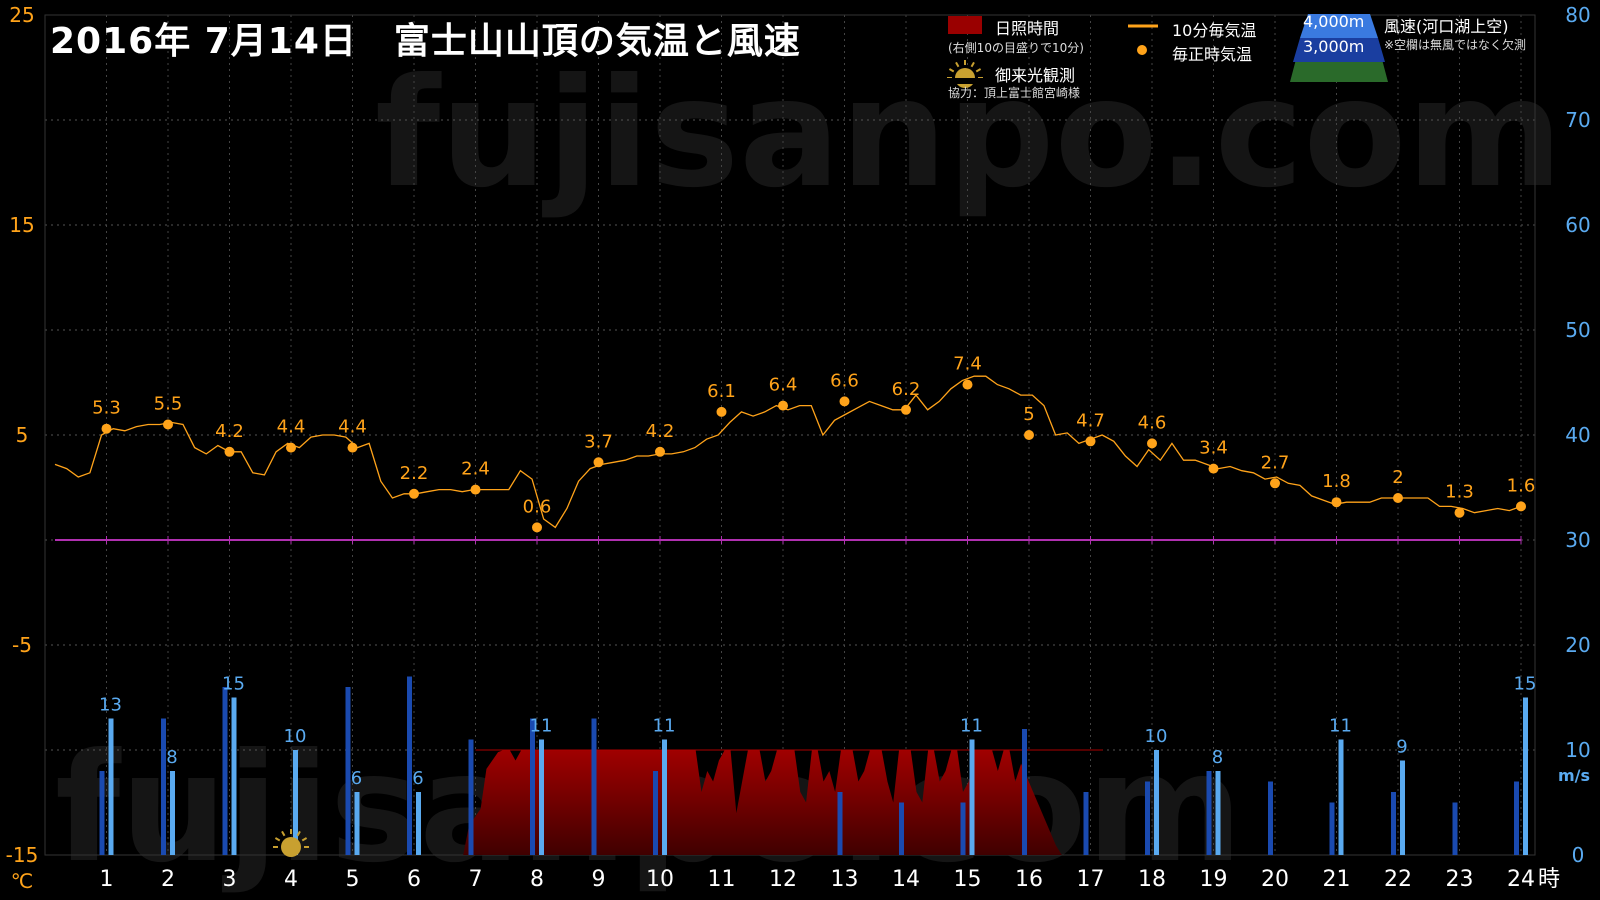  I want to click on goraiko-sun-icon, so click(291, 847).